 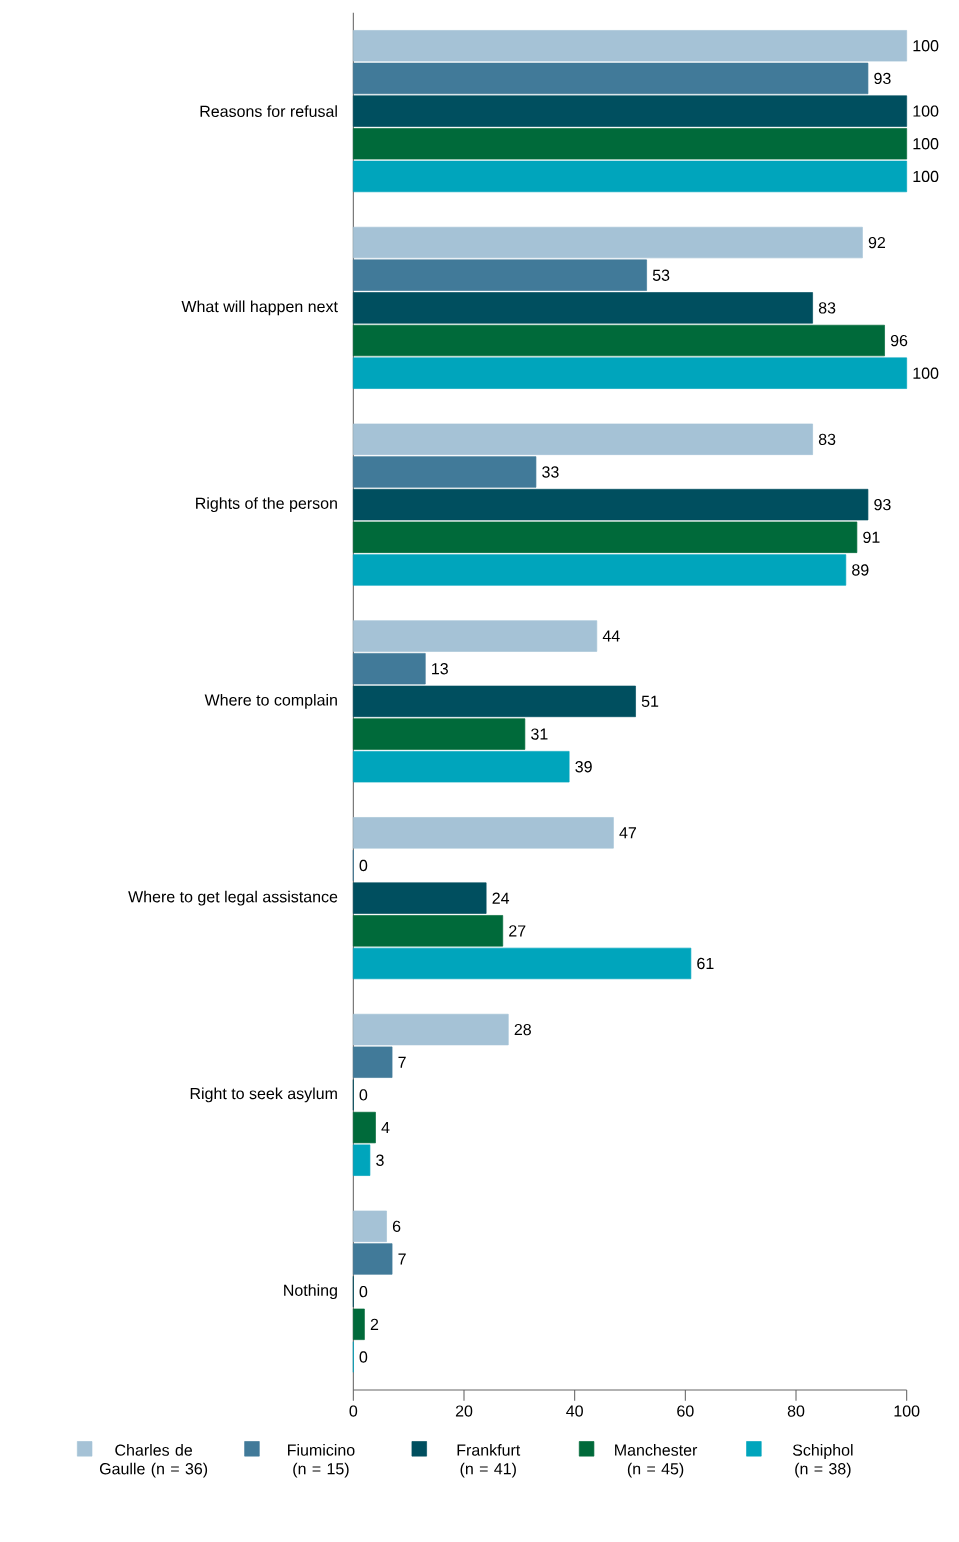 I want to click on data-label: 47, so click(x=627, y=833).